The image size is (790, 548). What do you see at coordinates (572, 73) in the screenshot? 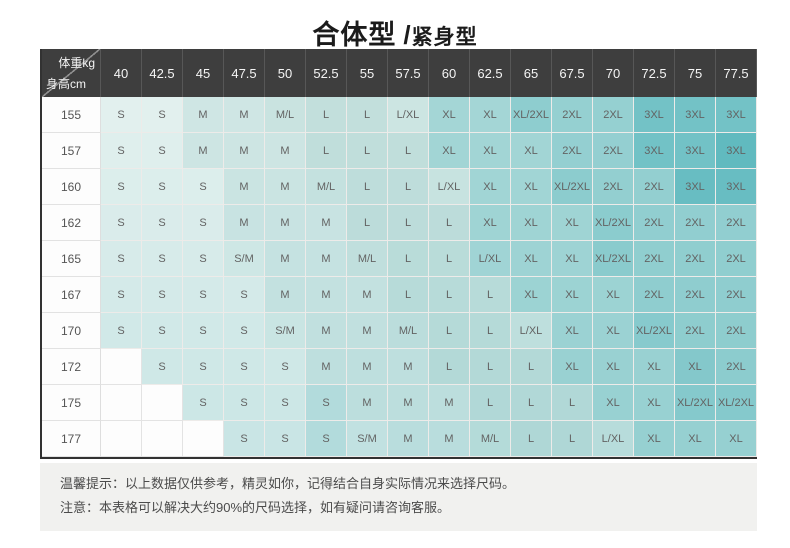
I see `weight-header-cell: 67.5` at bounding box center [572, 73].